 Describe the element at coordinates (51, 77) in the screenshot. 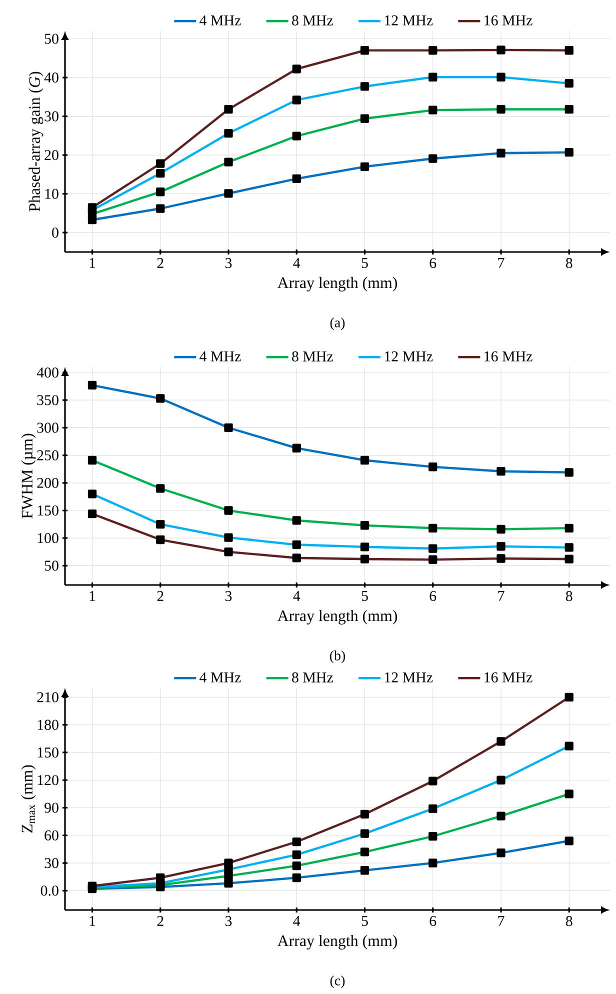

I see `y-tick-label: 40` at that location.